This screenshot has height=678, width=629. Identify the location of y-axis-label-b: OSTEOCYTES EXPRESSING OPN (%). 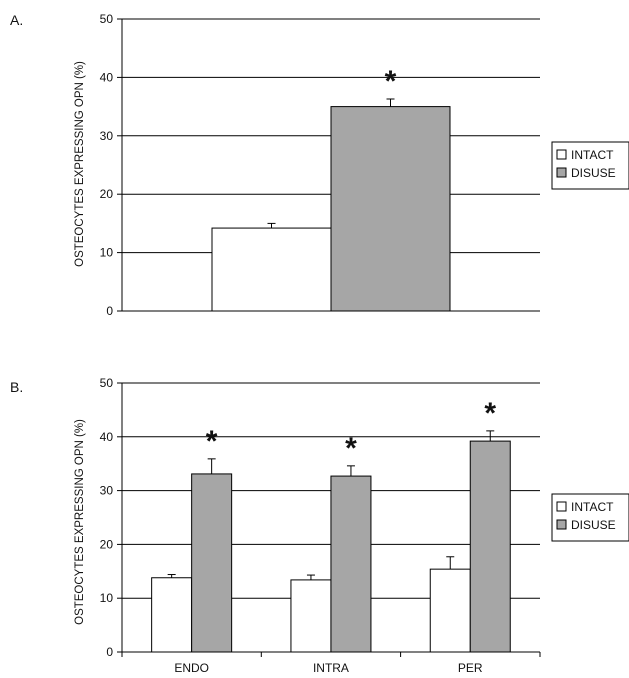
(80, 522).